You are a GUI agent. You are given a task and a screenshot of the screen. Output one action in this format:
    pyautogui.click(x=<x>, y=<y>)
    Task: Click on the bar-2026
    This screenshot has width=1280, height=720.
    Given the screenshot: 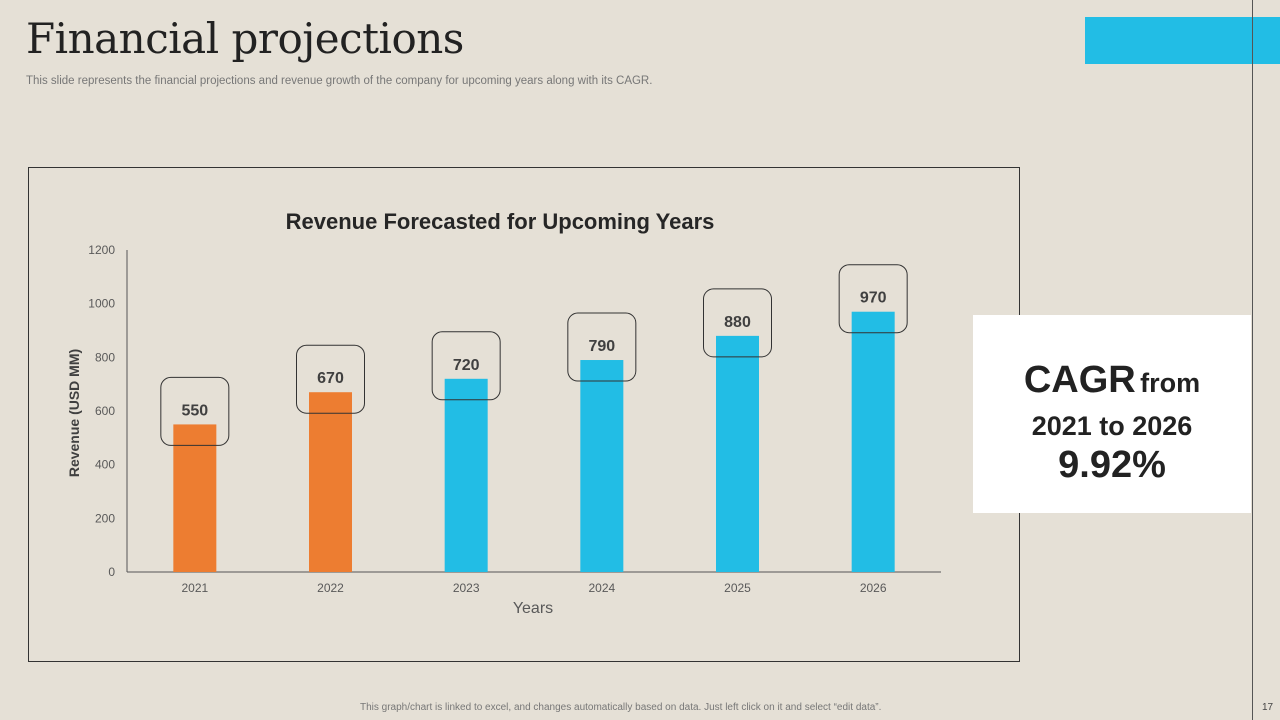 What is the action you would take?
    pyautogui.click(x=873, y=441)
    